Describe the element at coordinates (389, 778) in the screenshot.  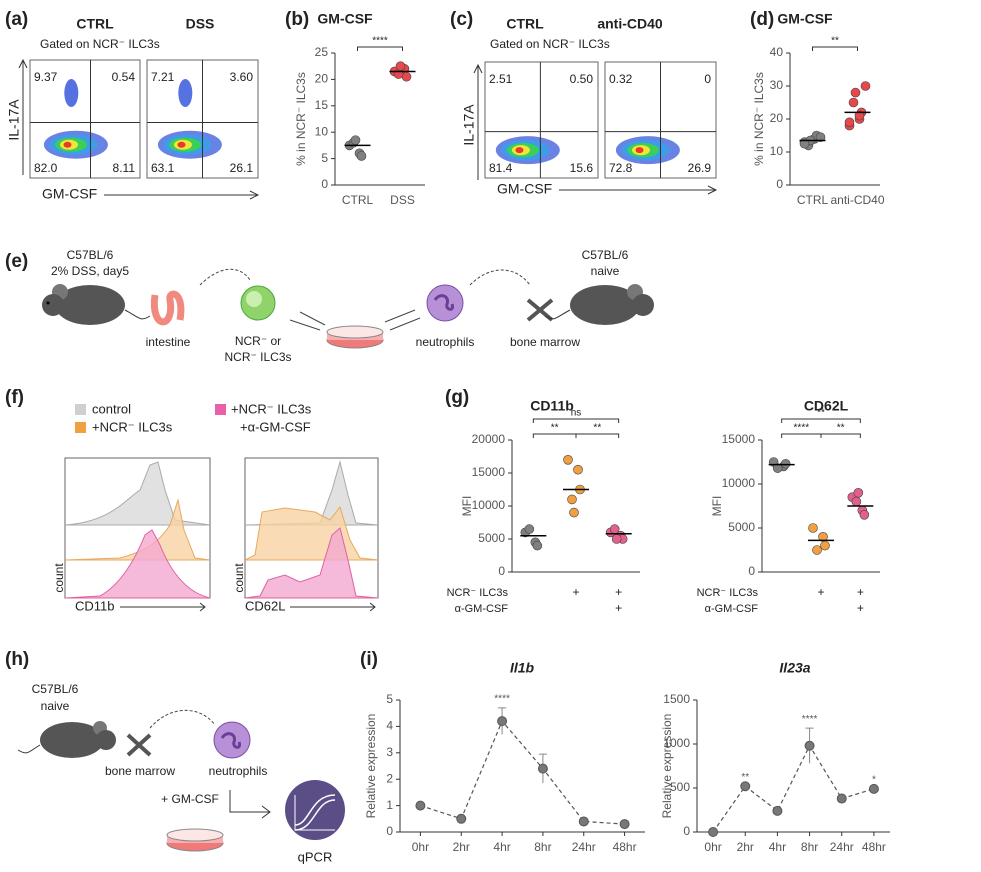
I see `y-tick-label: 2` at that location.